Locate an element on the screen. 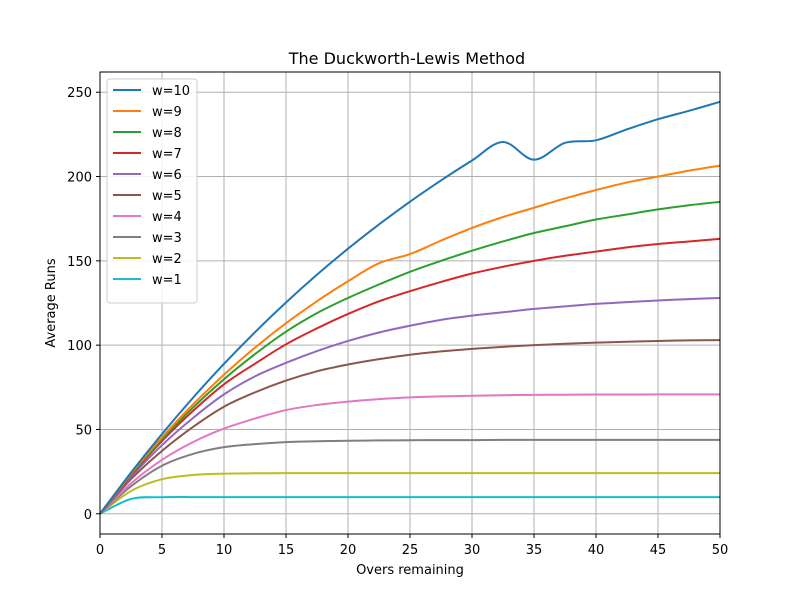  y-tick-label: 250 is located at coordinates (79, 93).